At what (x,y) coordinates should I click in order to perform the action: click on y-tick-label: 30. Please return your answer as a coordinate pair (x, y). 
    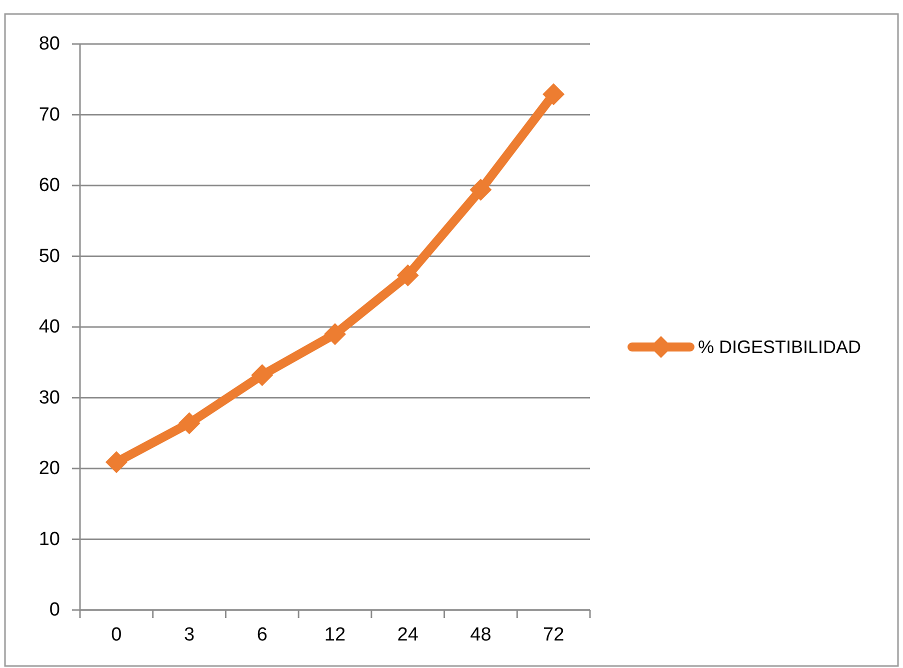
    Looking at the image, I should click on (49, 397).